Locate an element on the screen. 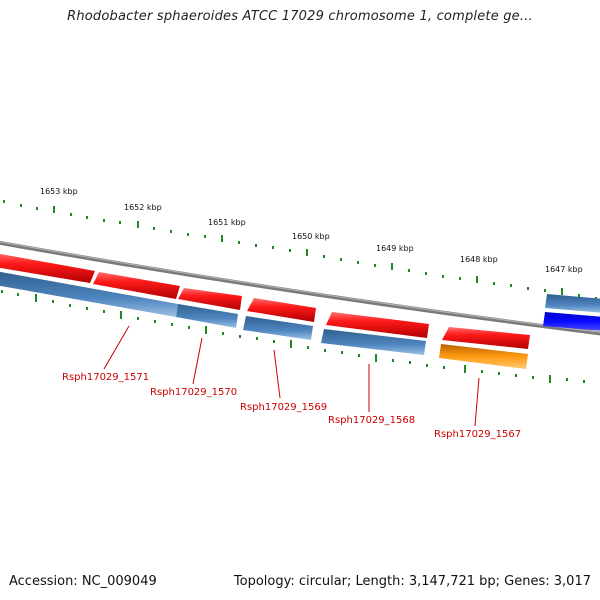 The height and width of the screenshot is (600, 600). scale-label-1652: 1652 kbp is located at coordinates (143, 207).